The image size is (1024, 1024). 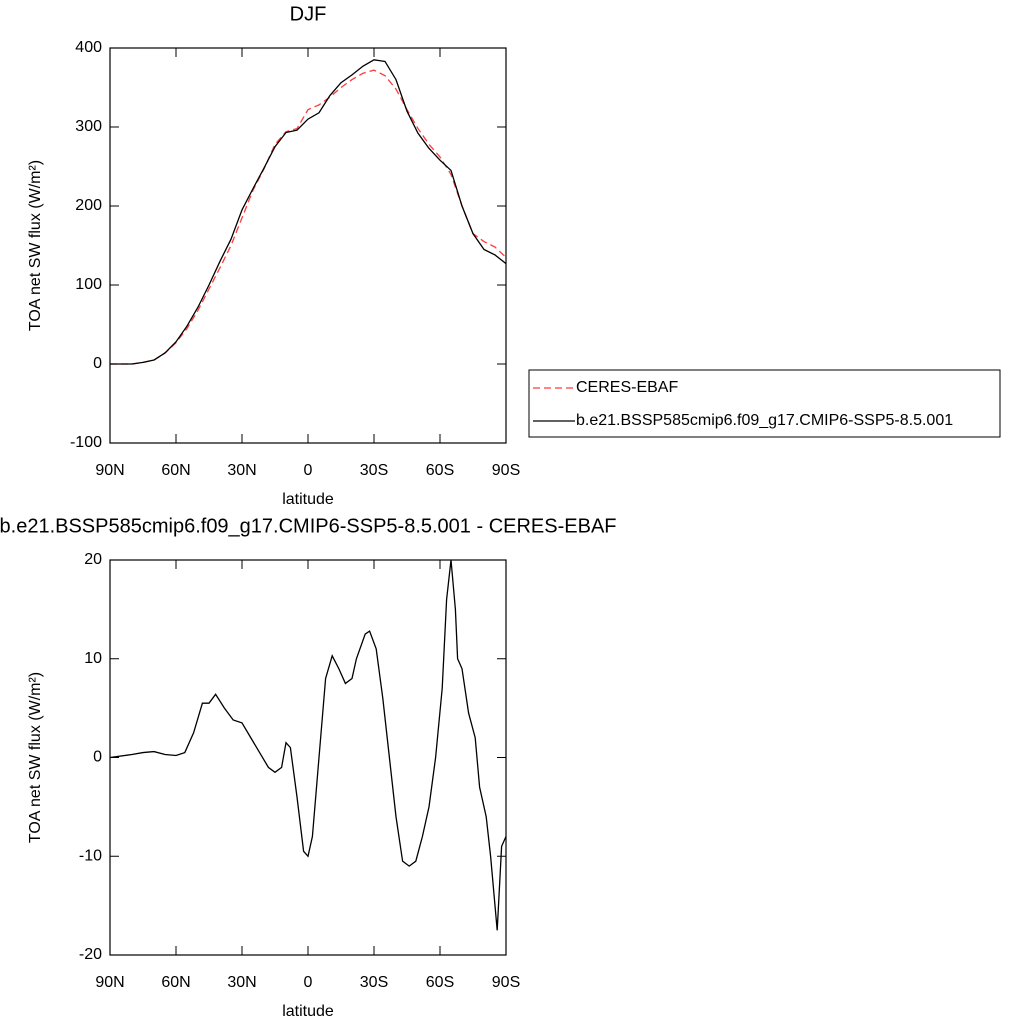 I want to click on y-tick-label: 400, so click(x=88, y=47).